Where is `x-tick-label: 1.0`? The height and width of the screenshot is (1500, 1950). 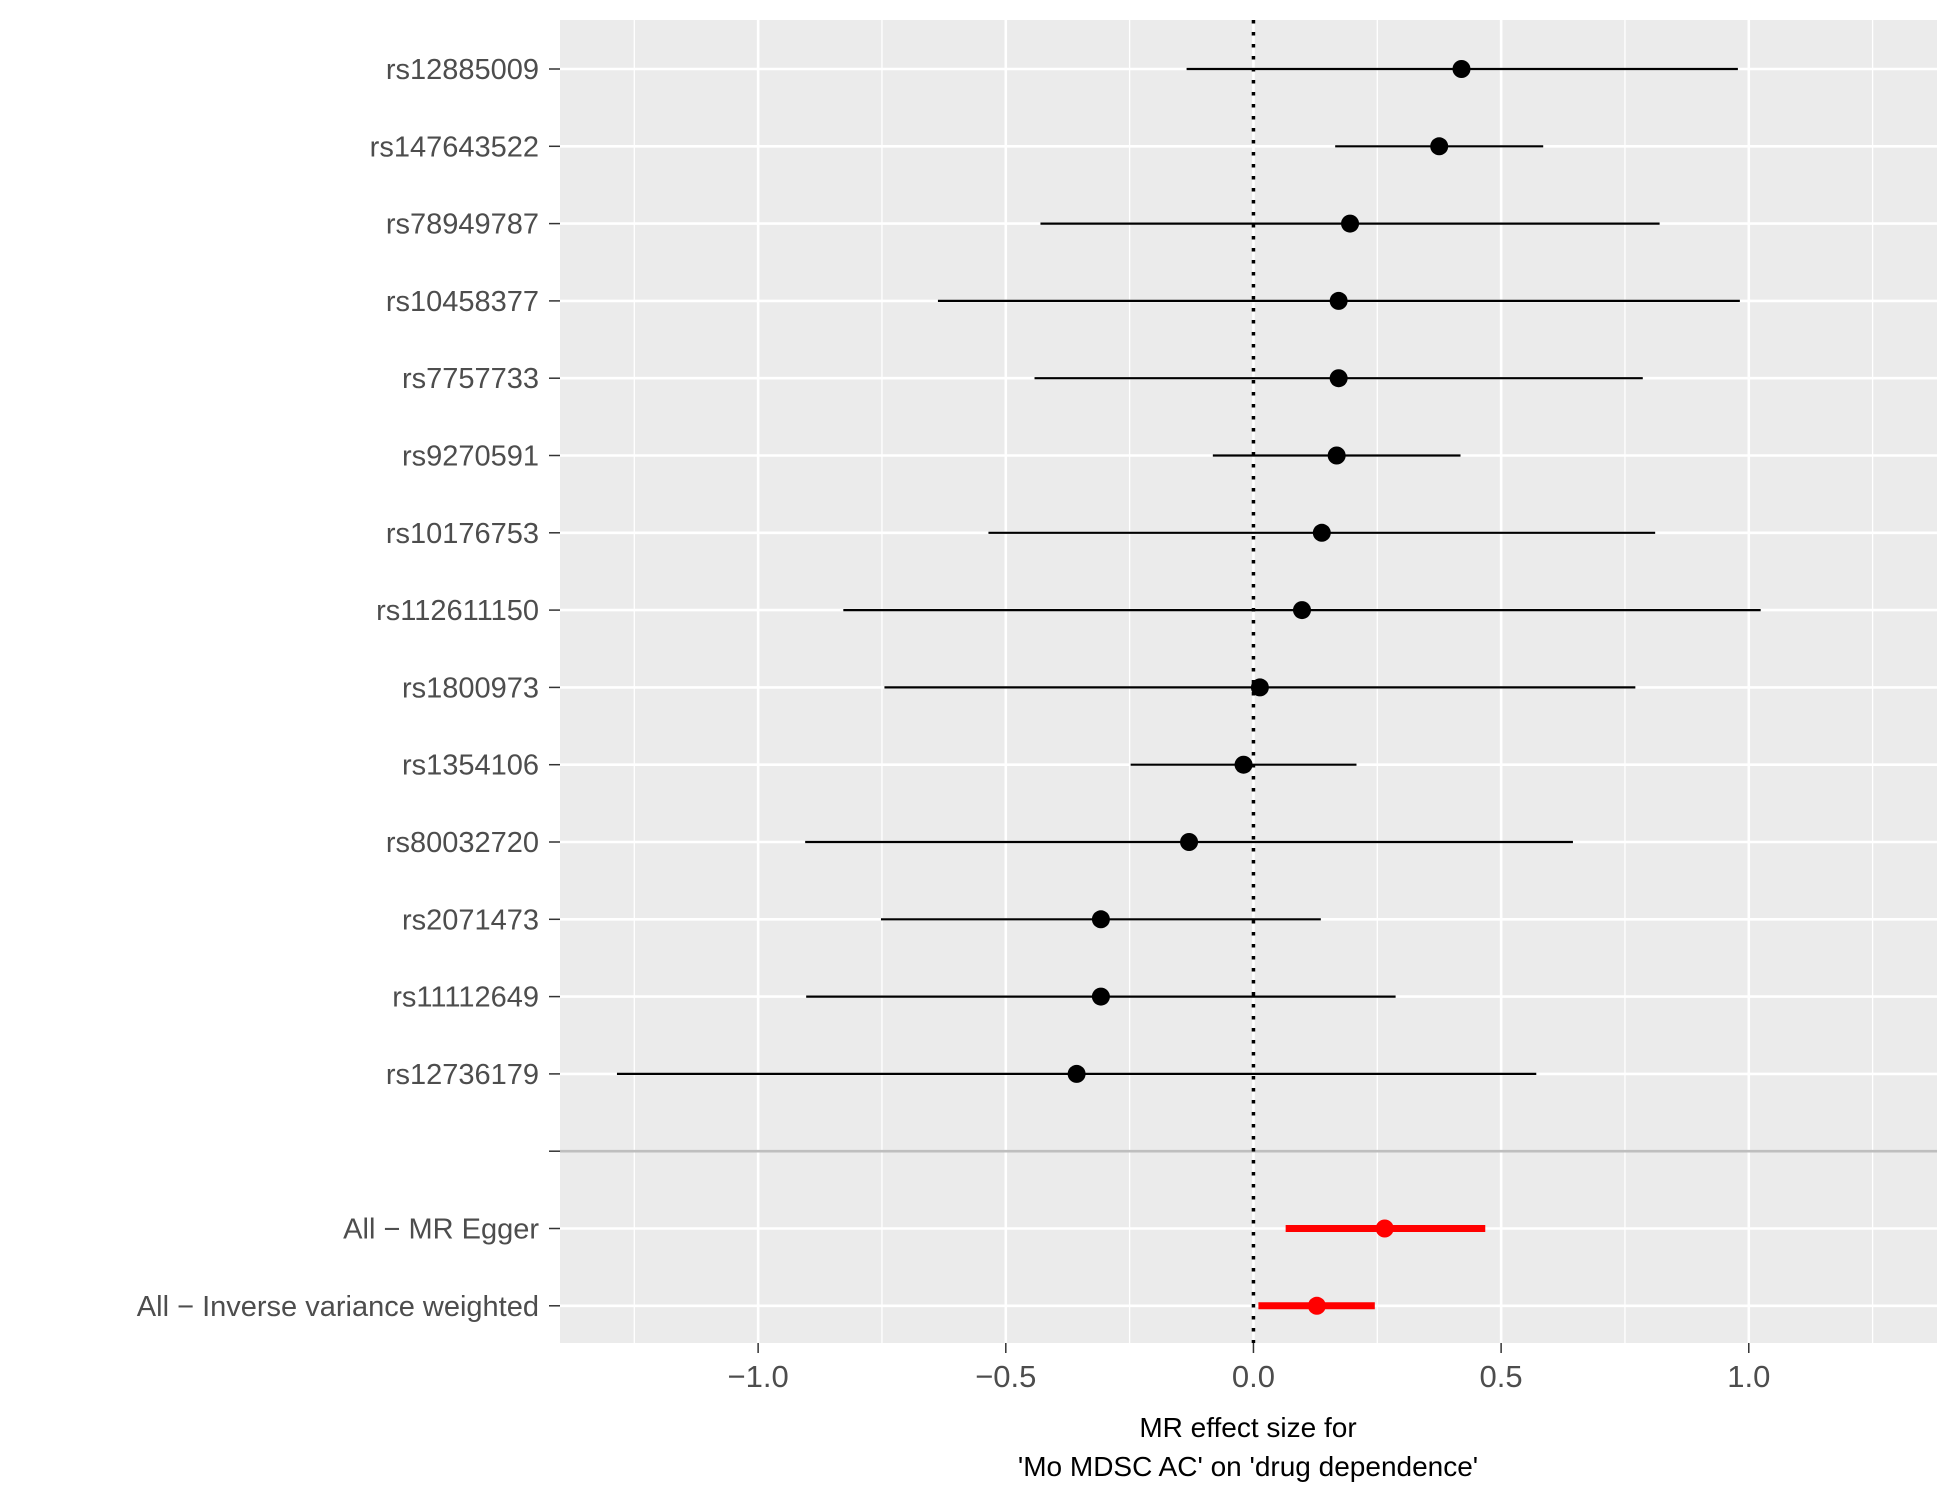
x-tick-label: 1.0 is located at coordinates (1748, 1376).